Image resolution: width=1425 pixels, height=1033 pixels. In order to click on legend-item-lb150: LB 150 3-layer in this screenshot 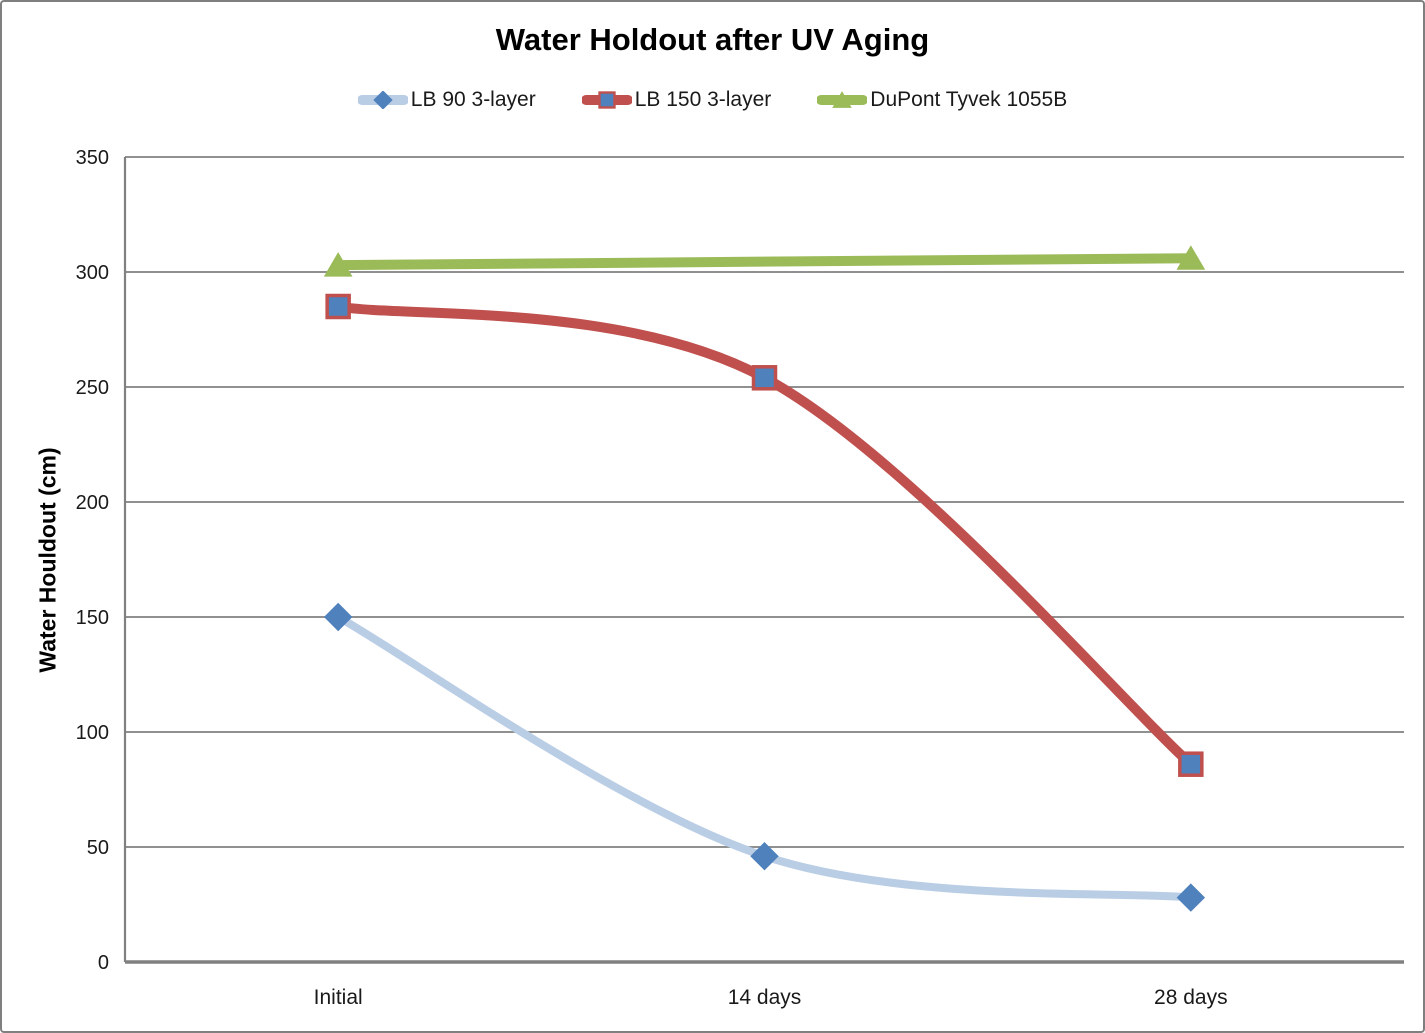, I will do `click(676, 100)`.